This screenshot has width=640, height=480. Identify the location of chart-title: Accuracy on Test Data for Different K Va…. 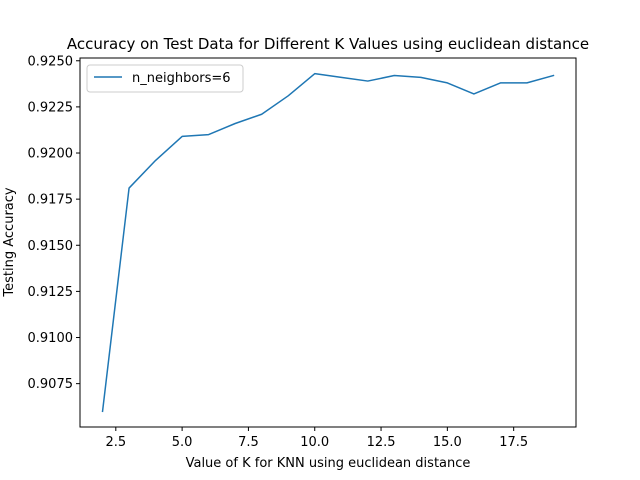
(328, 44).